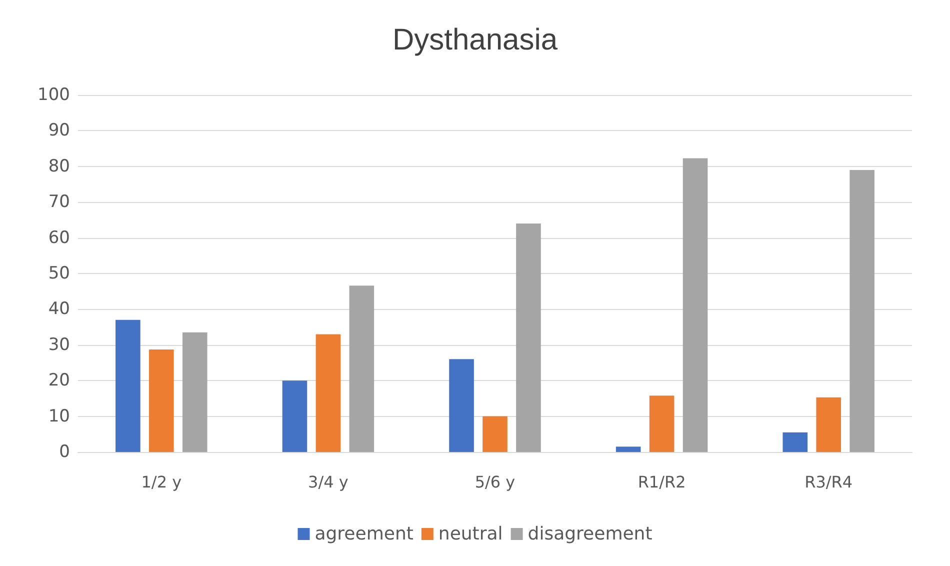 This screenshot has height=566, width=950. I want to click on x-tick-label: R1/R2, so click(662, 482).